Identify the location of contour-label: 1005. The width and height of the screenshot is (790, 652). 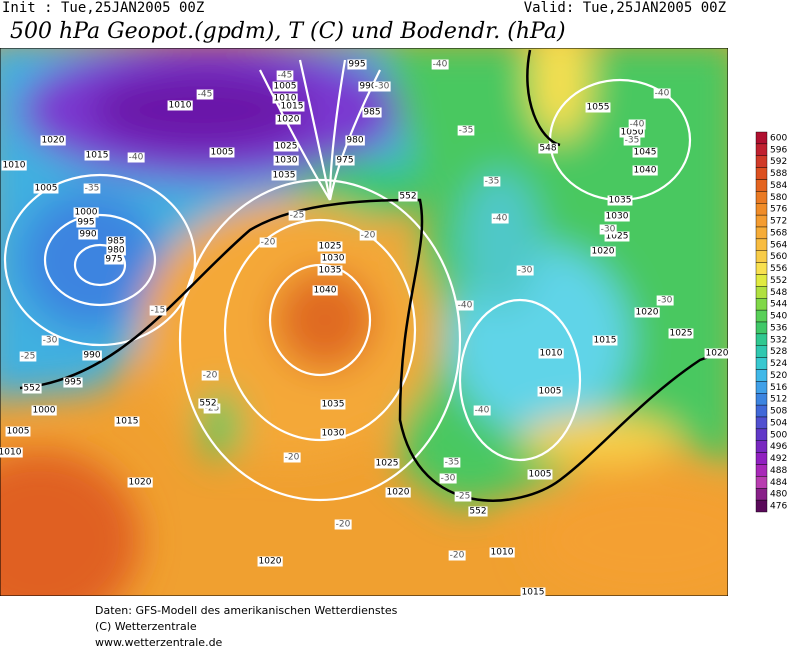
(550, 391).